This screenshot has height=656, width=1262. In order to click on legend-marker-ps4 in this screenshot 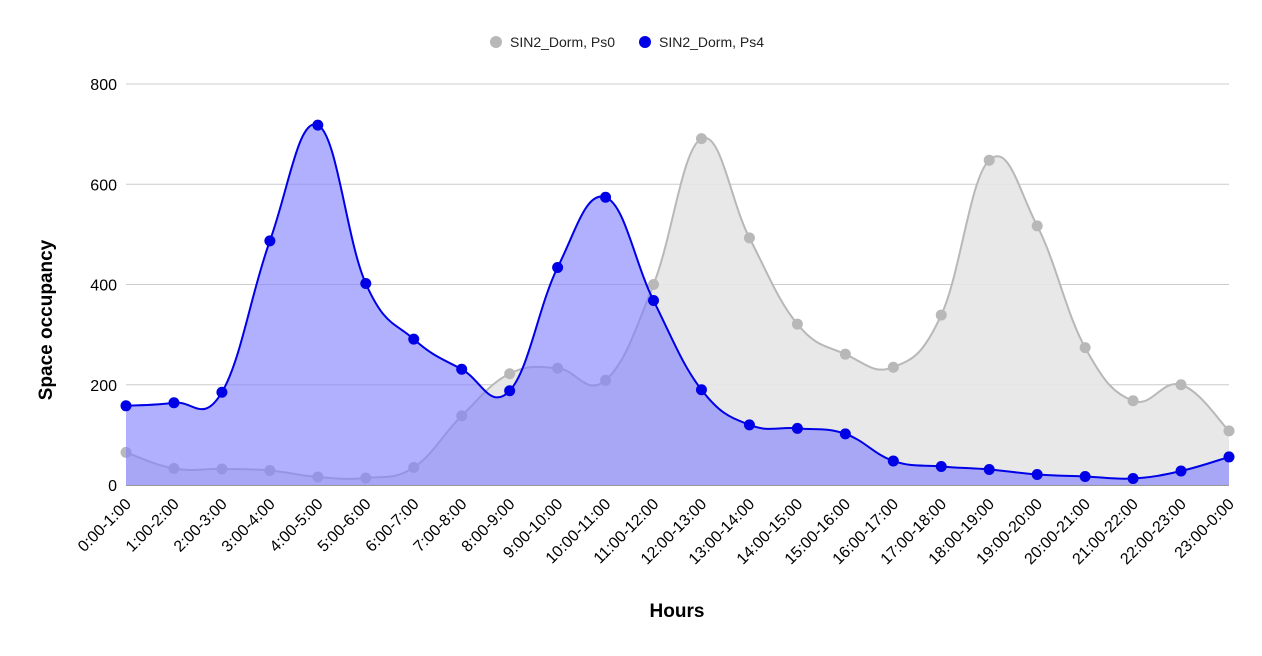, I will do `click(645, 42)`.